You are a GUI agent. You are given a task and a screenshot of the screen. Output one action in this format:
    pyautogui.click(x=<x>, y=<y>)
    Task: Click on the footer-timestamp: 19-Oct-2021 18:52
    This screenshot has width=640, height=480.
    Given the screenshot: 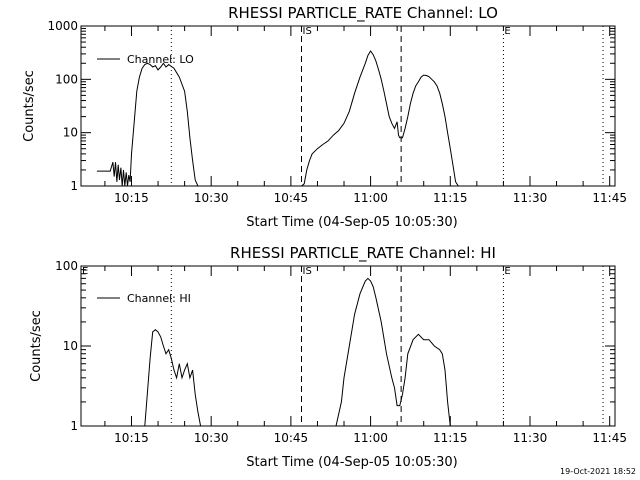 What is the action you would take?
    pyautogui.click(x=598, y=471)
    